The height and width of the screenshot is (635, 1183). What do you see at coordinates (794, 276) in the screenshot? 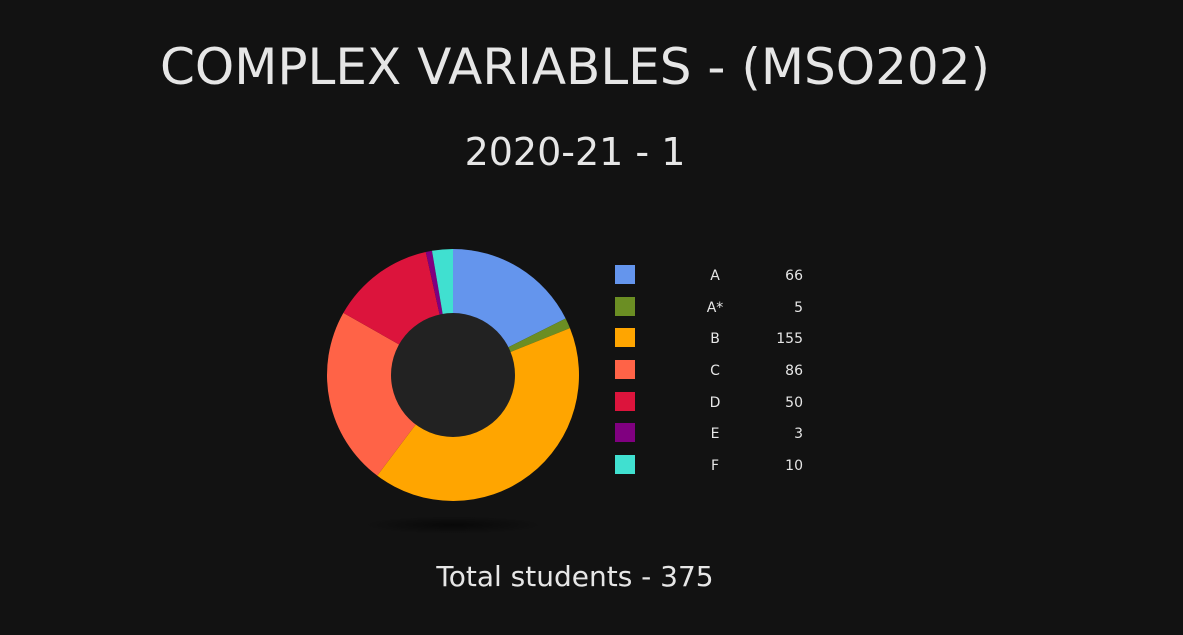
I see `legend-count: 66` at bounding box center [794, 276].